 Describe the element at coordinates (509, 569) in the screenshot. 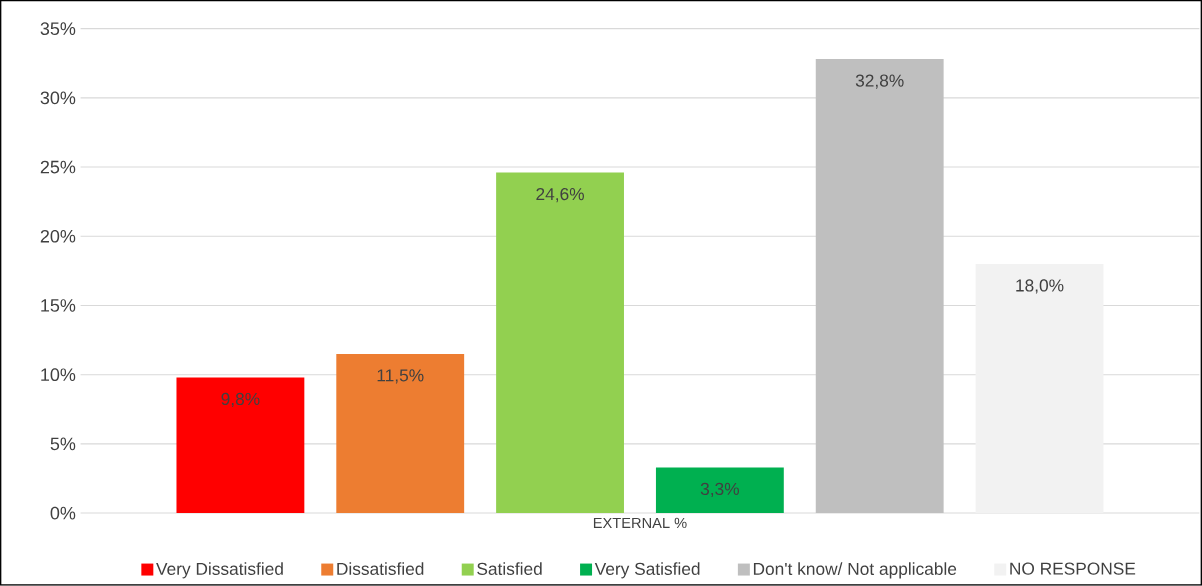

I see `legend-label: Satisfied` at that location.